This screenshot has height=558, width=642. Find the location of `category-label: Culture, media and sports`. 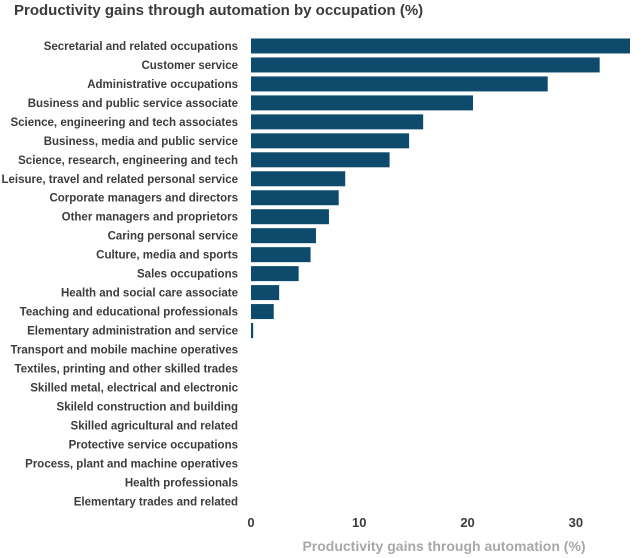

category-label: Culture, media and sports is located at coordinates (167, 256).